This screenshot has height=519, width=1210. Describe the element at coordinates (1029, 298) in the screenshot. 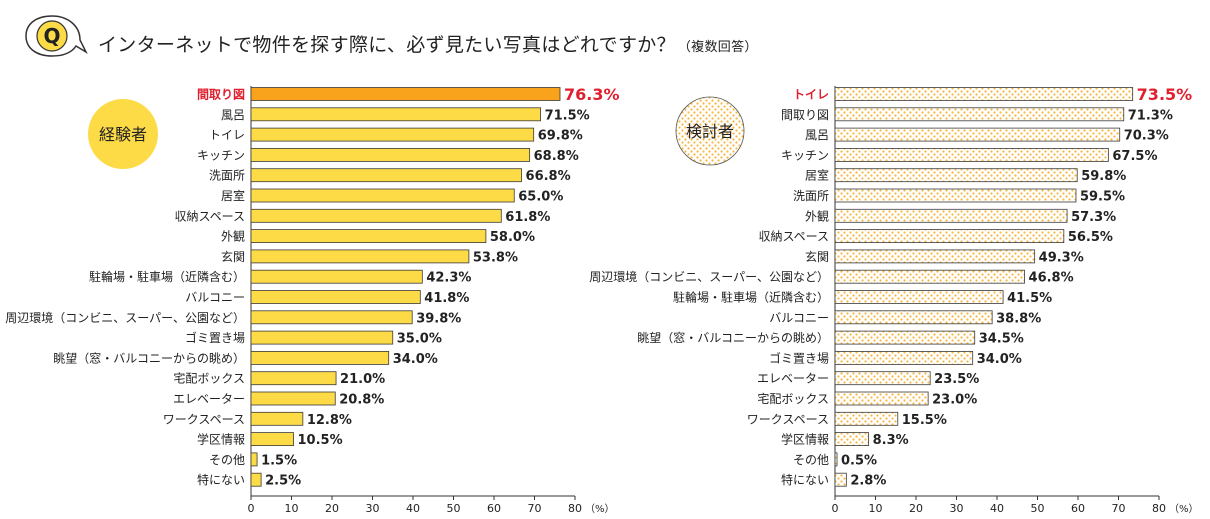

I see `value-label: 41.5%` at that location.